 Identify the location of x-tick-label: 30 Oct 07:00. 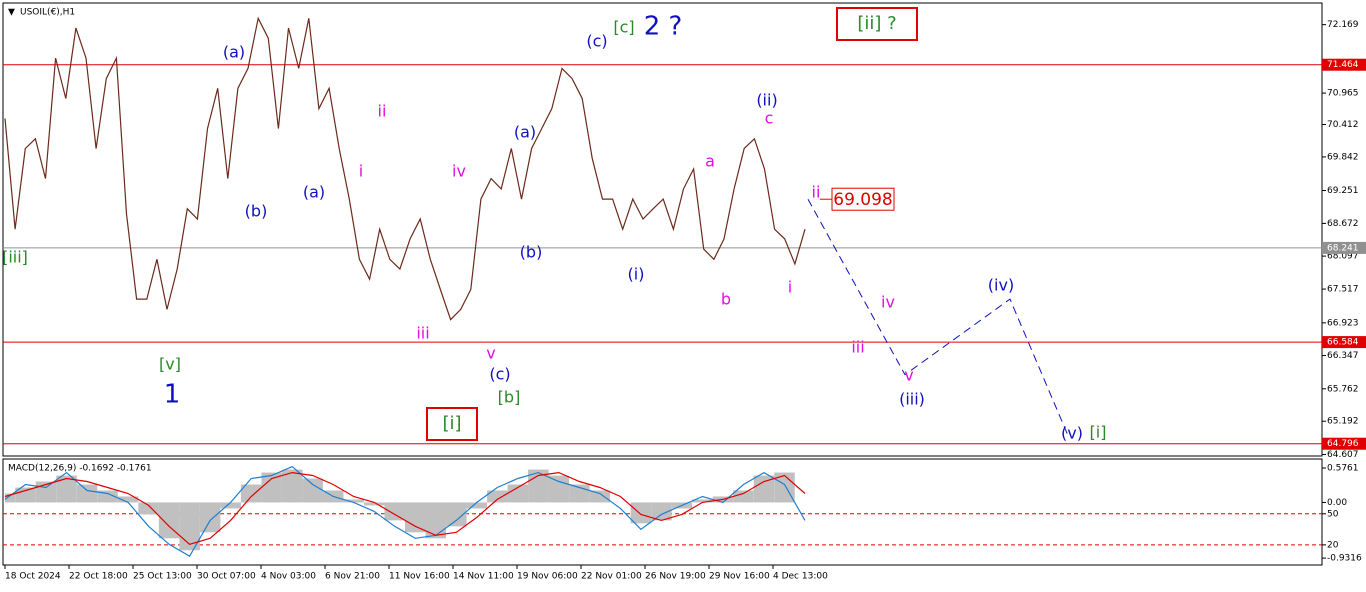
(226, 577).